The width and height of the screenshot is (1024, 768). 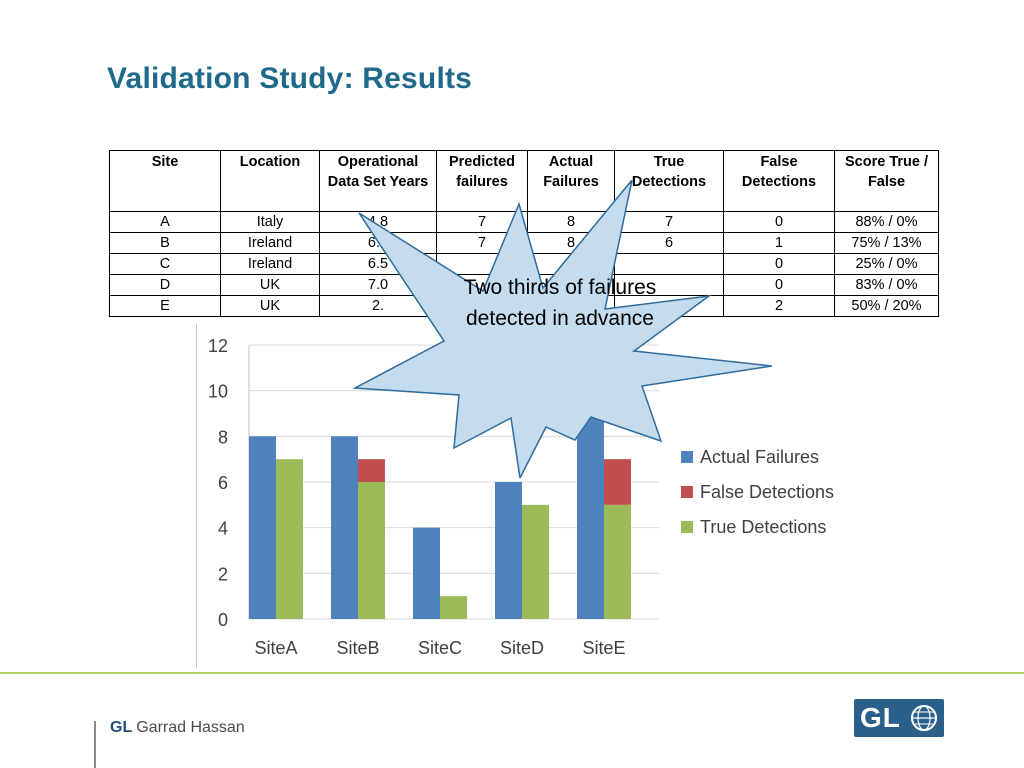 What do you see at coordinates (165, 222) in the screenshot?
I see `table-cell: A` at bounding box center [165, 222].